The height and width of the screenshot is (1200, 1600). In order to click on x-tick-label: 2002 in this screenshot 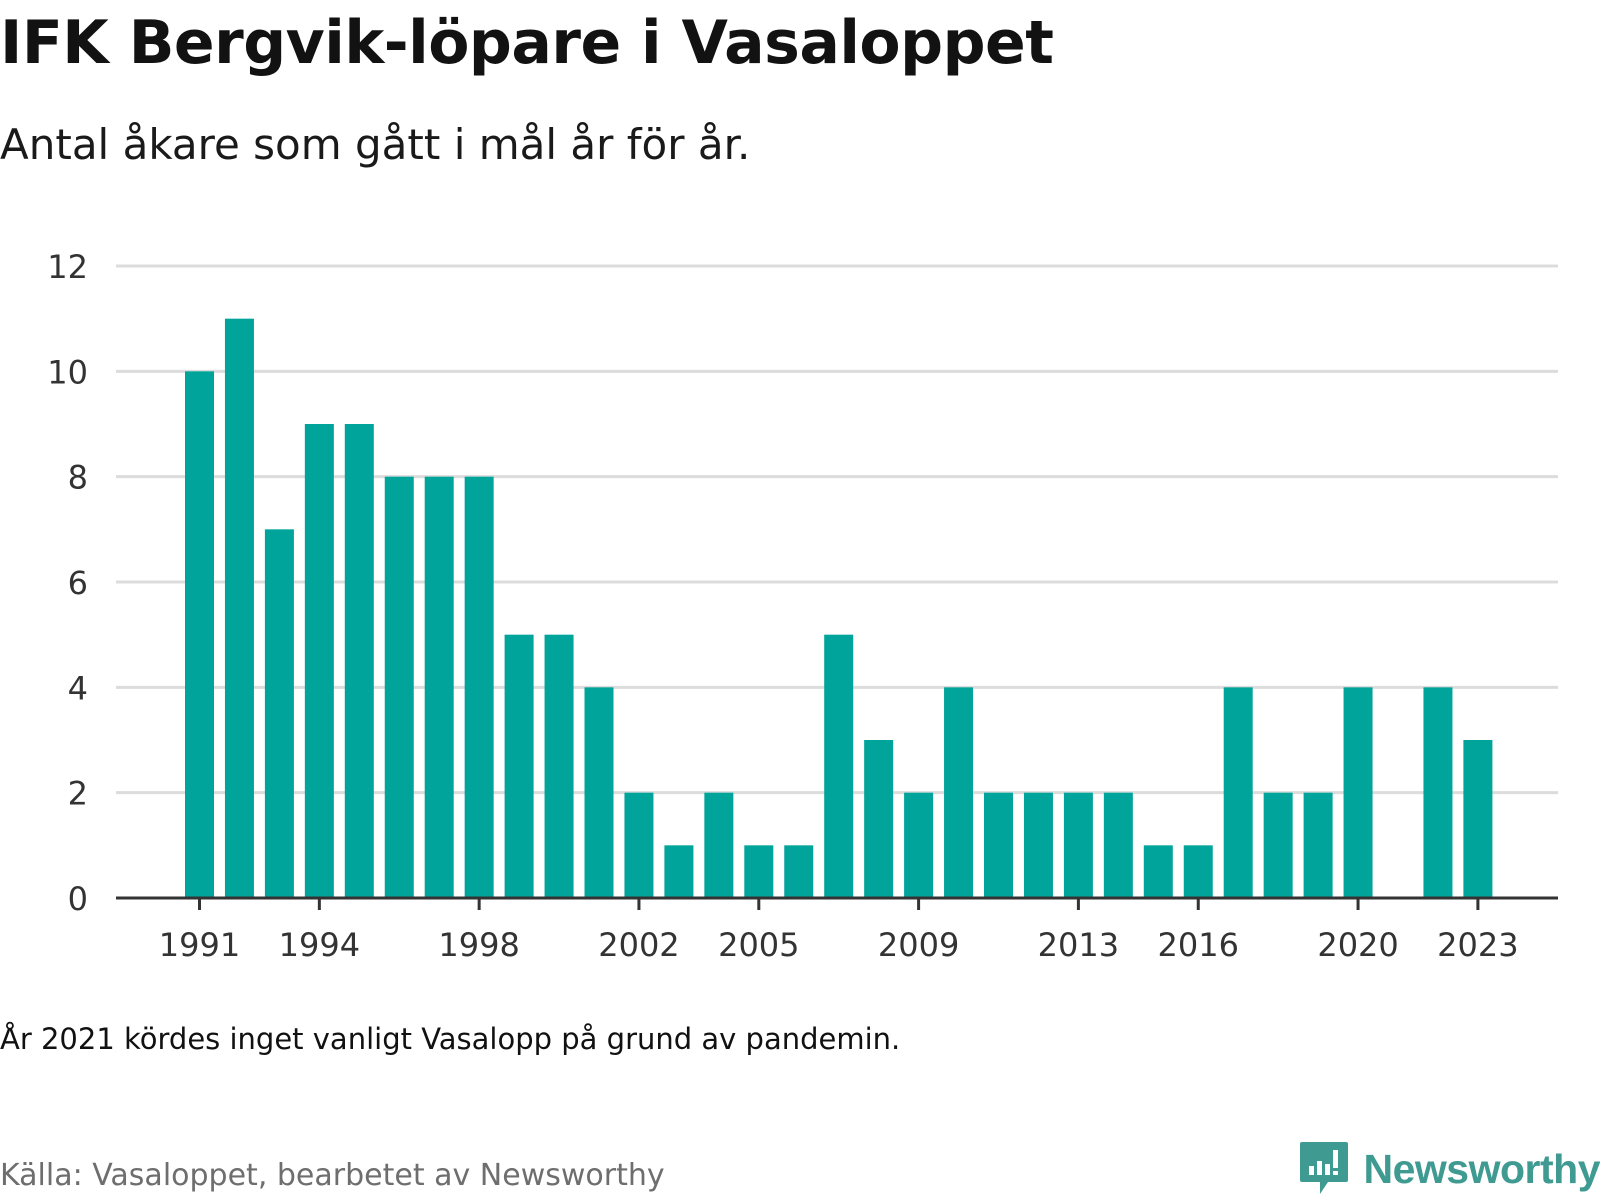, I will do `click(638, 945)`.